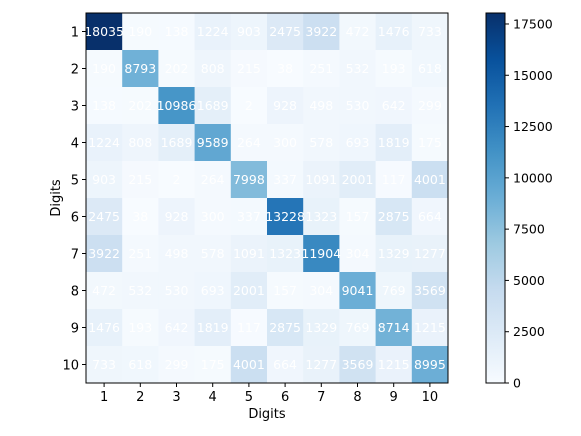  Describe the element at coordinates (176, 397) in the screenshot. I see `x-tick-label: 3` at that location.